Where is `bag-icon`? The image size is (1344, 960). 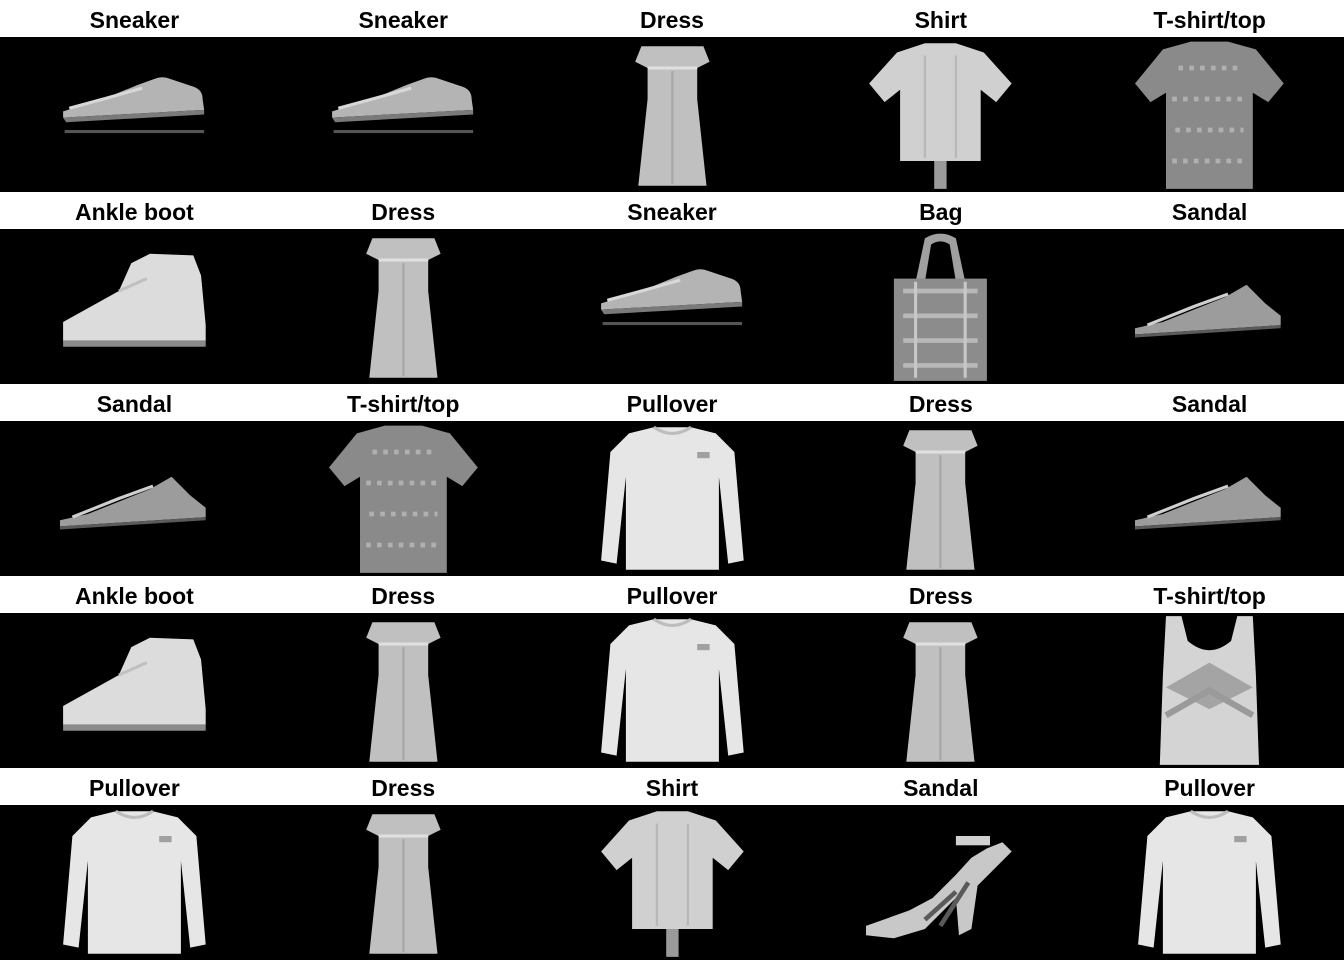 bag-icon is located at coordinates (941, 307).